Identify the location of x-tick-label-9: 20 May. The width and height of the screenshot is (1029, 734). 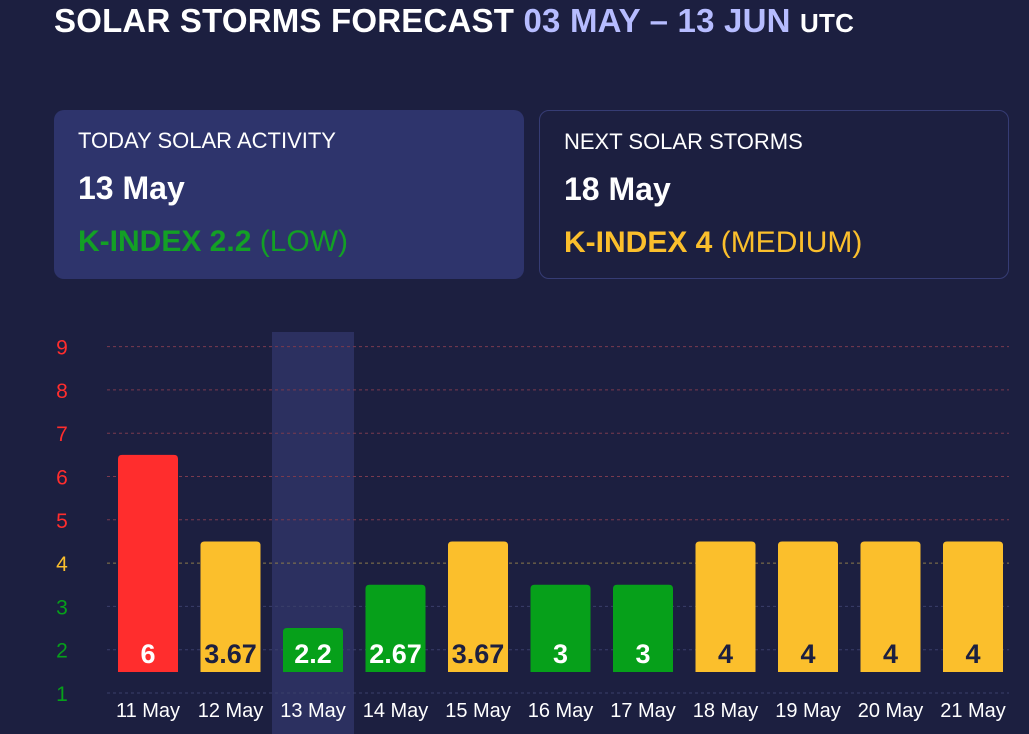
(891, 711).